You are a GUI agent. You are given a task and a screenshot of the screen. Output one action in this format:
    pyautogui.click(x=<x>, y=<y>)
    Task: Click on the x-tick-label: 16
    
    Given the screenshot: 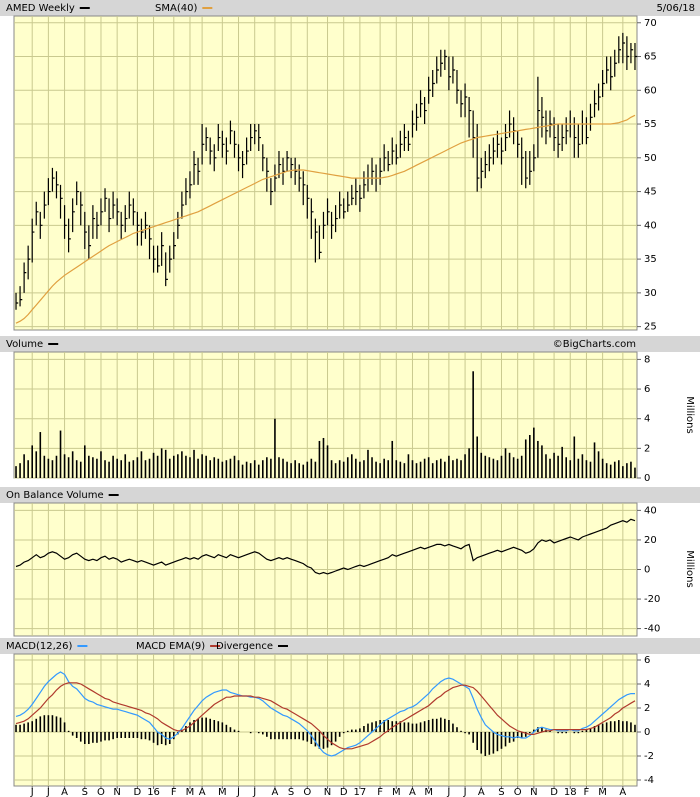 What is the action you would take?
    pyautogui.click(x=153, y=792)
    